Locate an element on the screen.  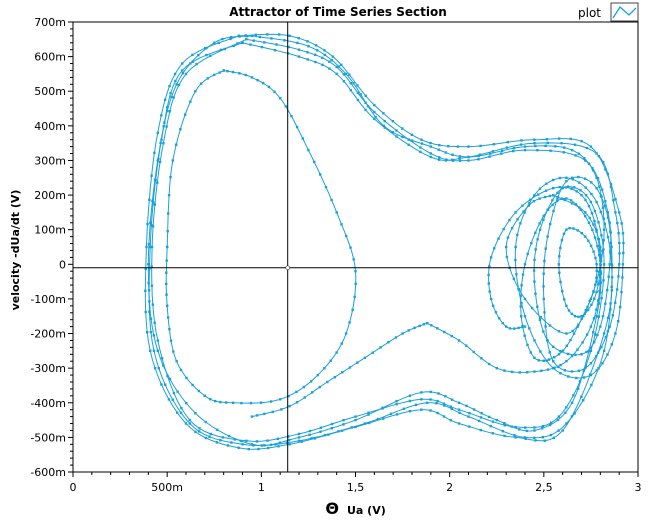
y-tick-label: 100m is located at coordinates (50, 230).